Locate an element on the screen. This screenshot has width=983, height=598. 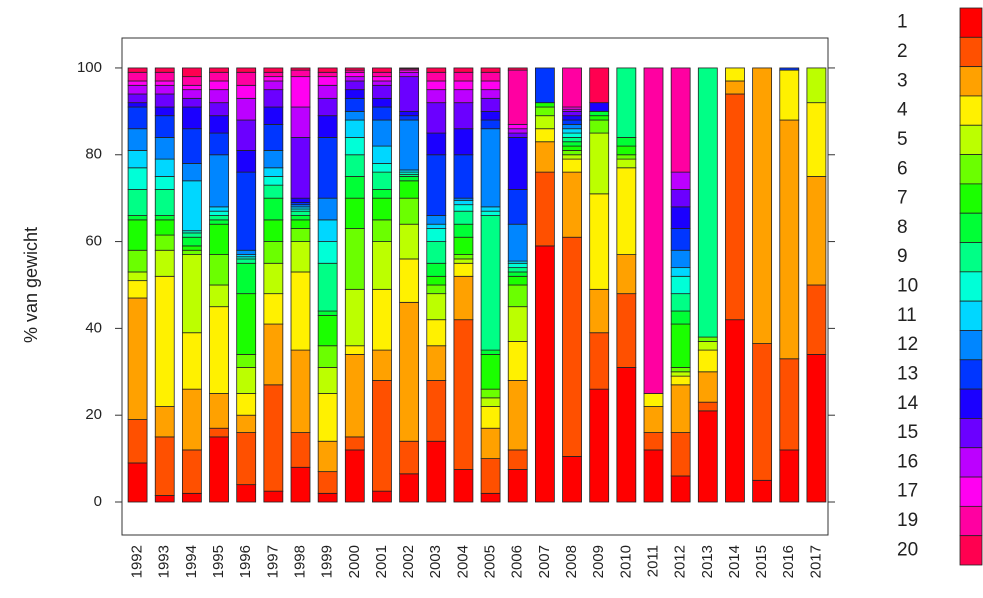
y-tick-label: 60 is located at coordinates (93, 241).